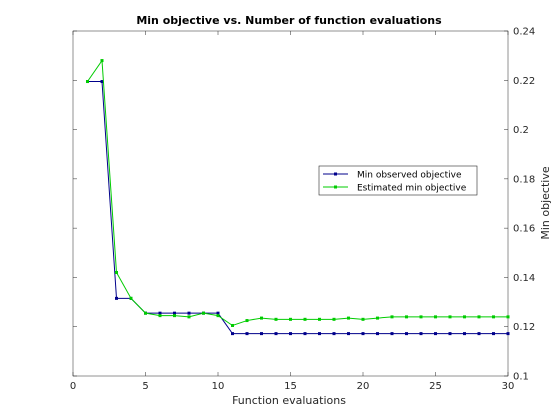 The height and width of the screenshot is (420, 560). Describe the element at coordinates (73, 386) in the screenshot. I see `x-tick-label: 0` at that location.